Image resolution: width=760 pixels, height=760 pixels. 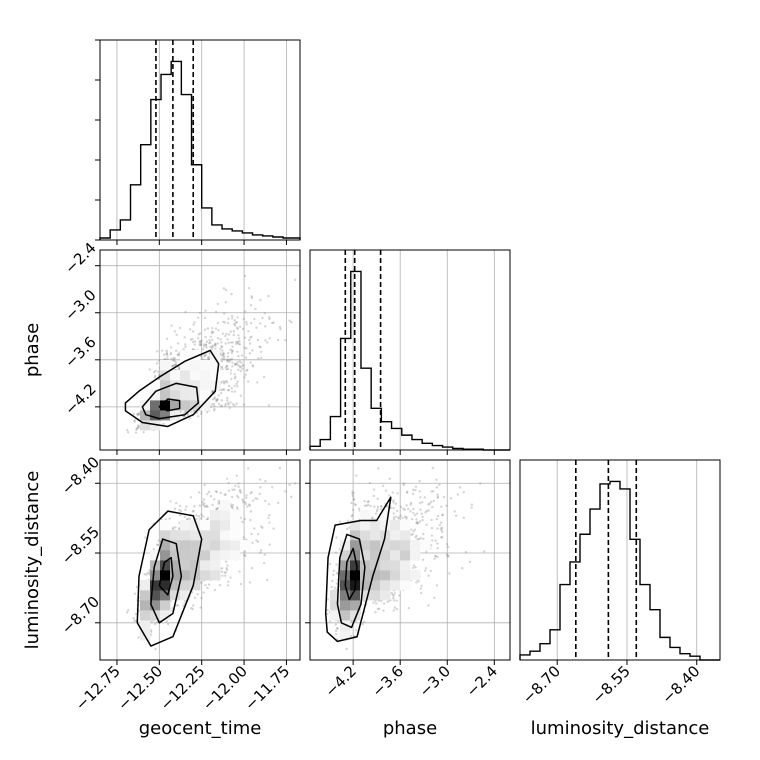 I want to click on plot-area, so click(x=210, y=354).